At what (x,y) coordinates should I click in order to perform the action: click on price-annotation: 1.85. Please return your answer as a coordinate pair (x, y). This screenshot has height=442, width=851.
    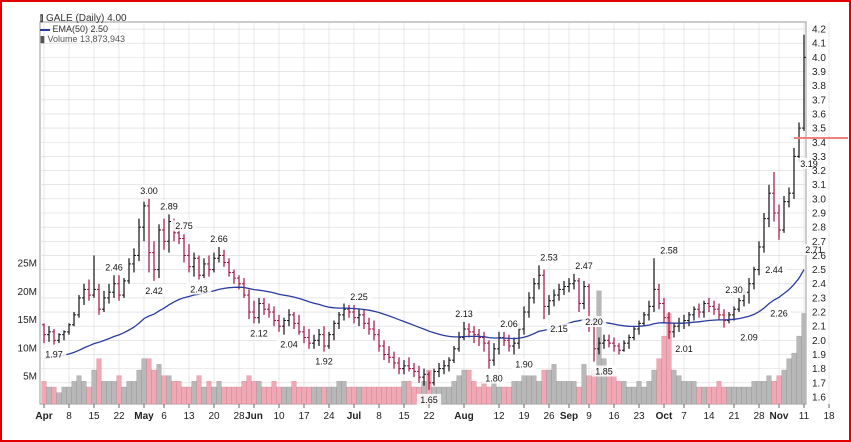
    Looking at the image, I should click on (604, 372).